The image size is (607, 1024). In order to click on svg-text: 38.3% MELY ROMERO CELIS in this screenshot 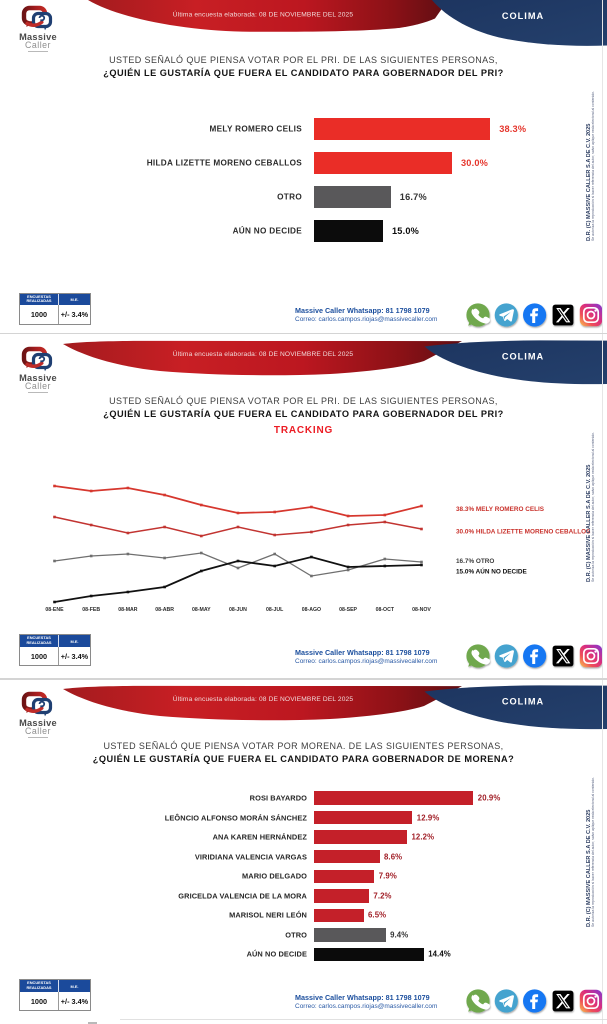, I will do `click(500, 509)`.